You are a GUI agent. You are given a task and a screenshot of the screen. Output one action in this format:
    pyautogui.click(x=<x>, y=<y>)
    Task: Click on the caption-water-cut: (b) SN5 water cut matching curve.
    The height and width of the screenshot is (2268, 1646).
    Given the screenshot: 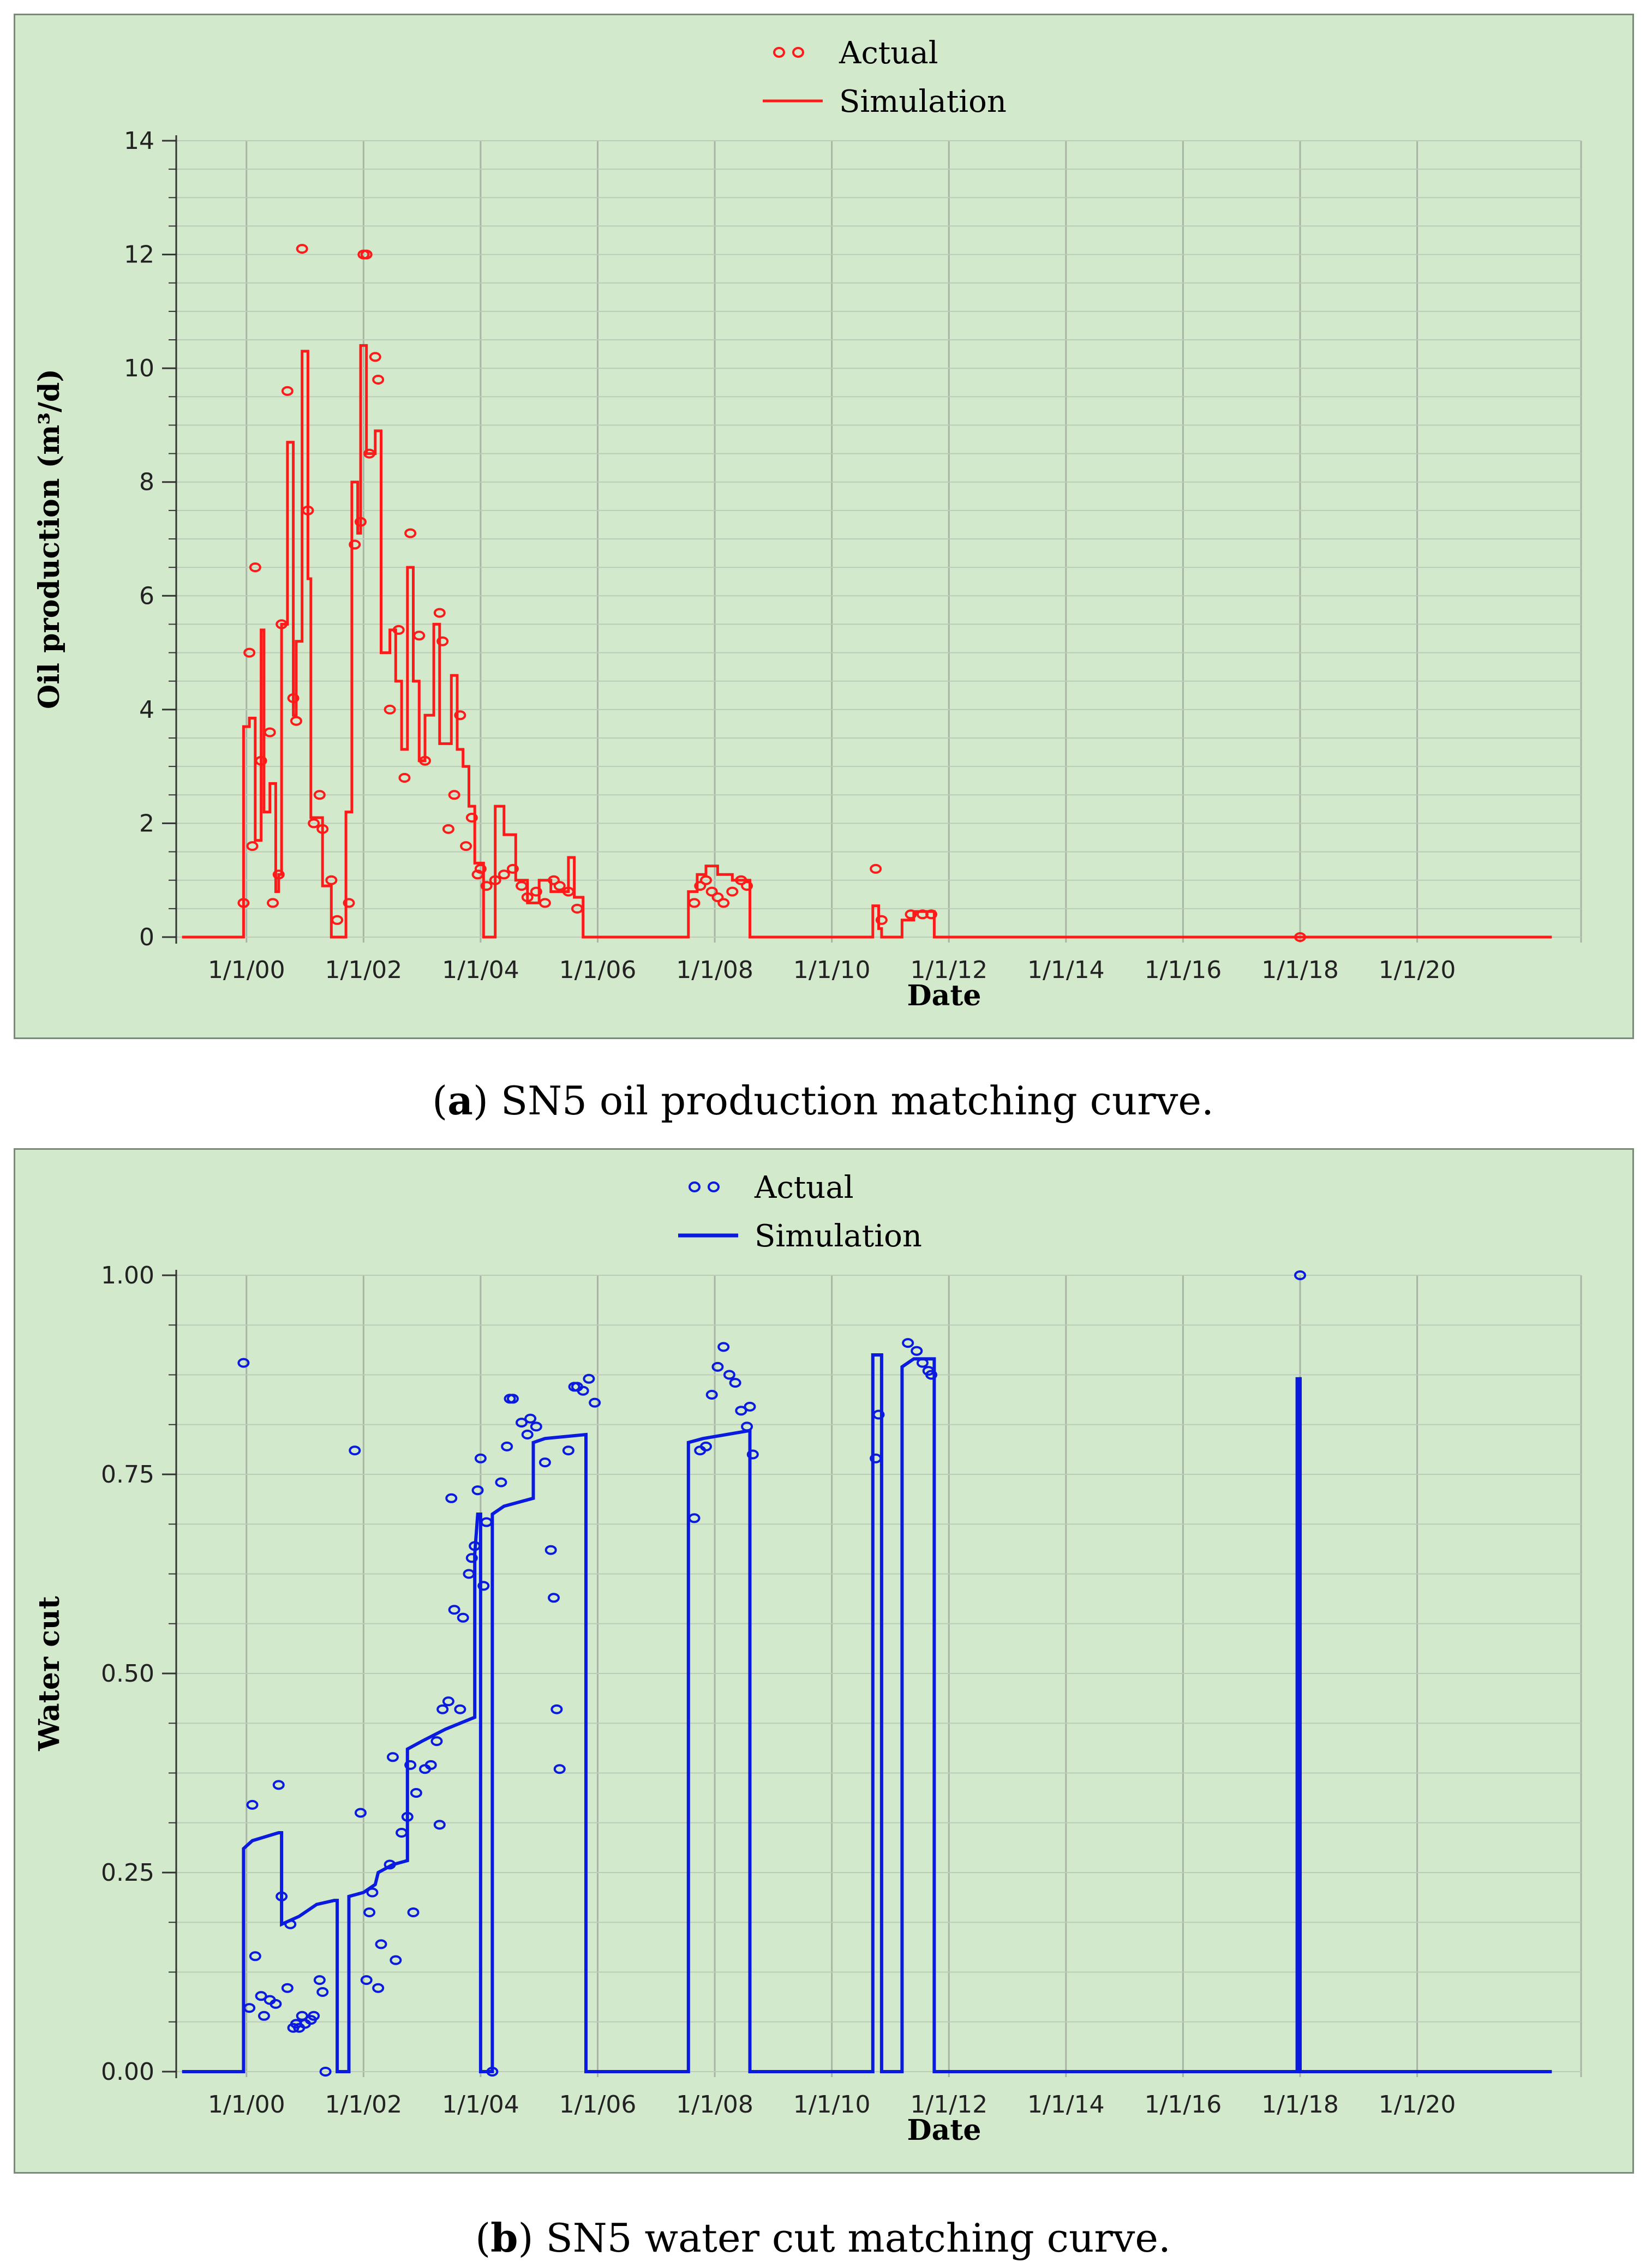 What is the action you would take?
    pyautogui.click(x=823, y=2238)
    